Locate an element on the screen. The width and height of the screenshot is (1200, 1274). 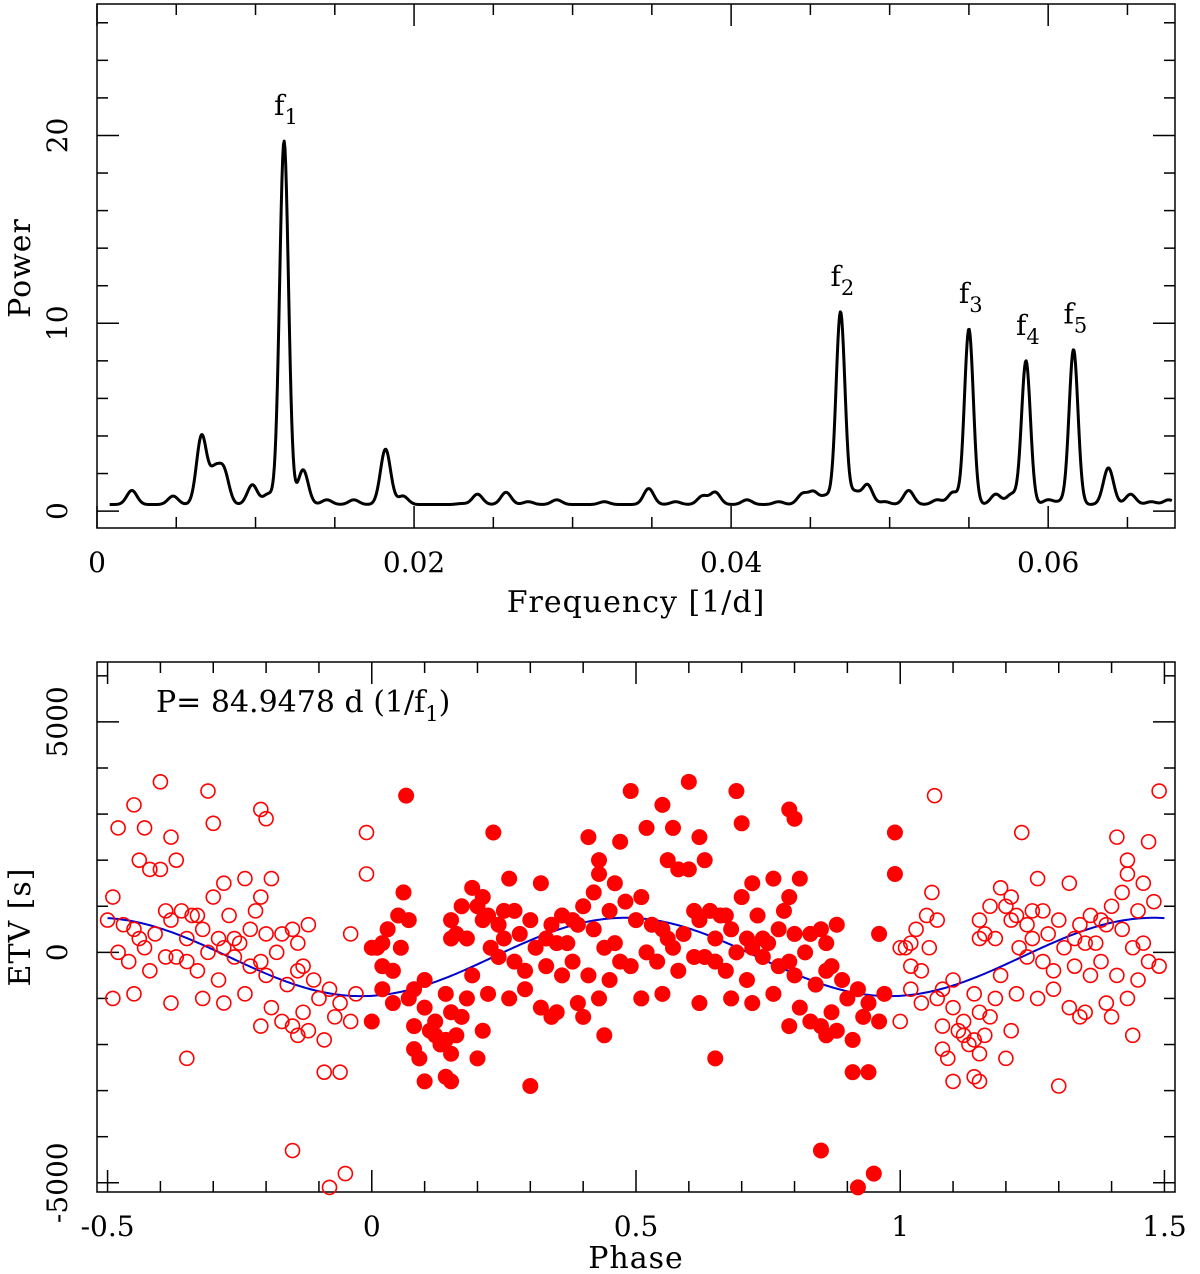
etv-x-axis-label: Phase is located at coordinates (636, 1257).